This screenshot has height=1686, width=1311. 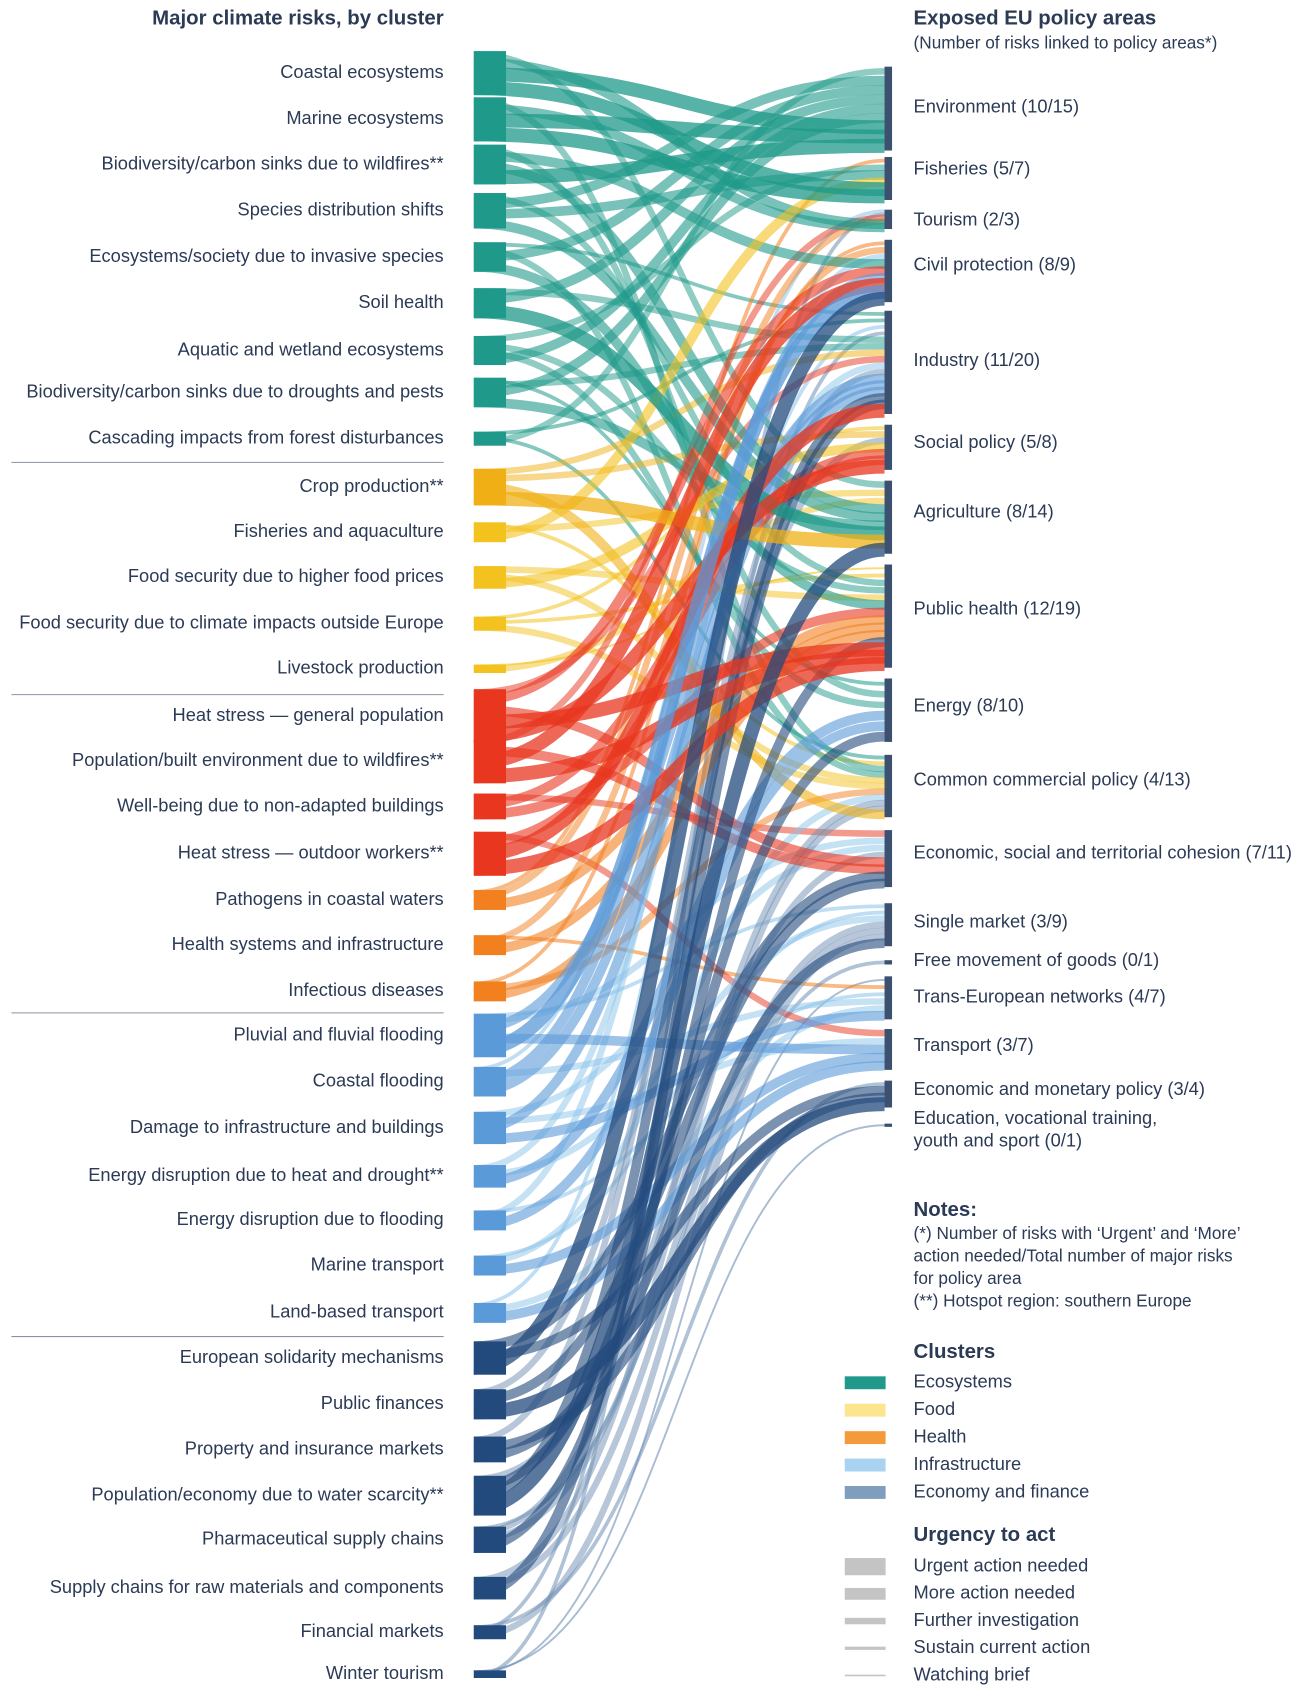 What do you see at coordinates (995, 263) in the screenshot?
I see `policy-label: Civil protection (8/9)` at bounding box center [995, 263].